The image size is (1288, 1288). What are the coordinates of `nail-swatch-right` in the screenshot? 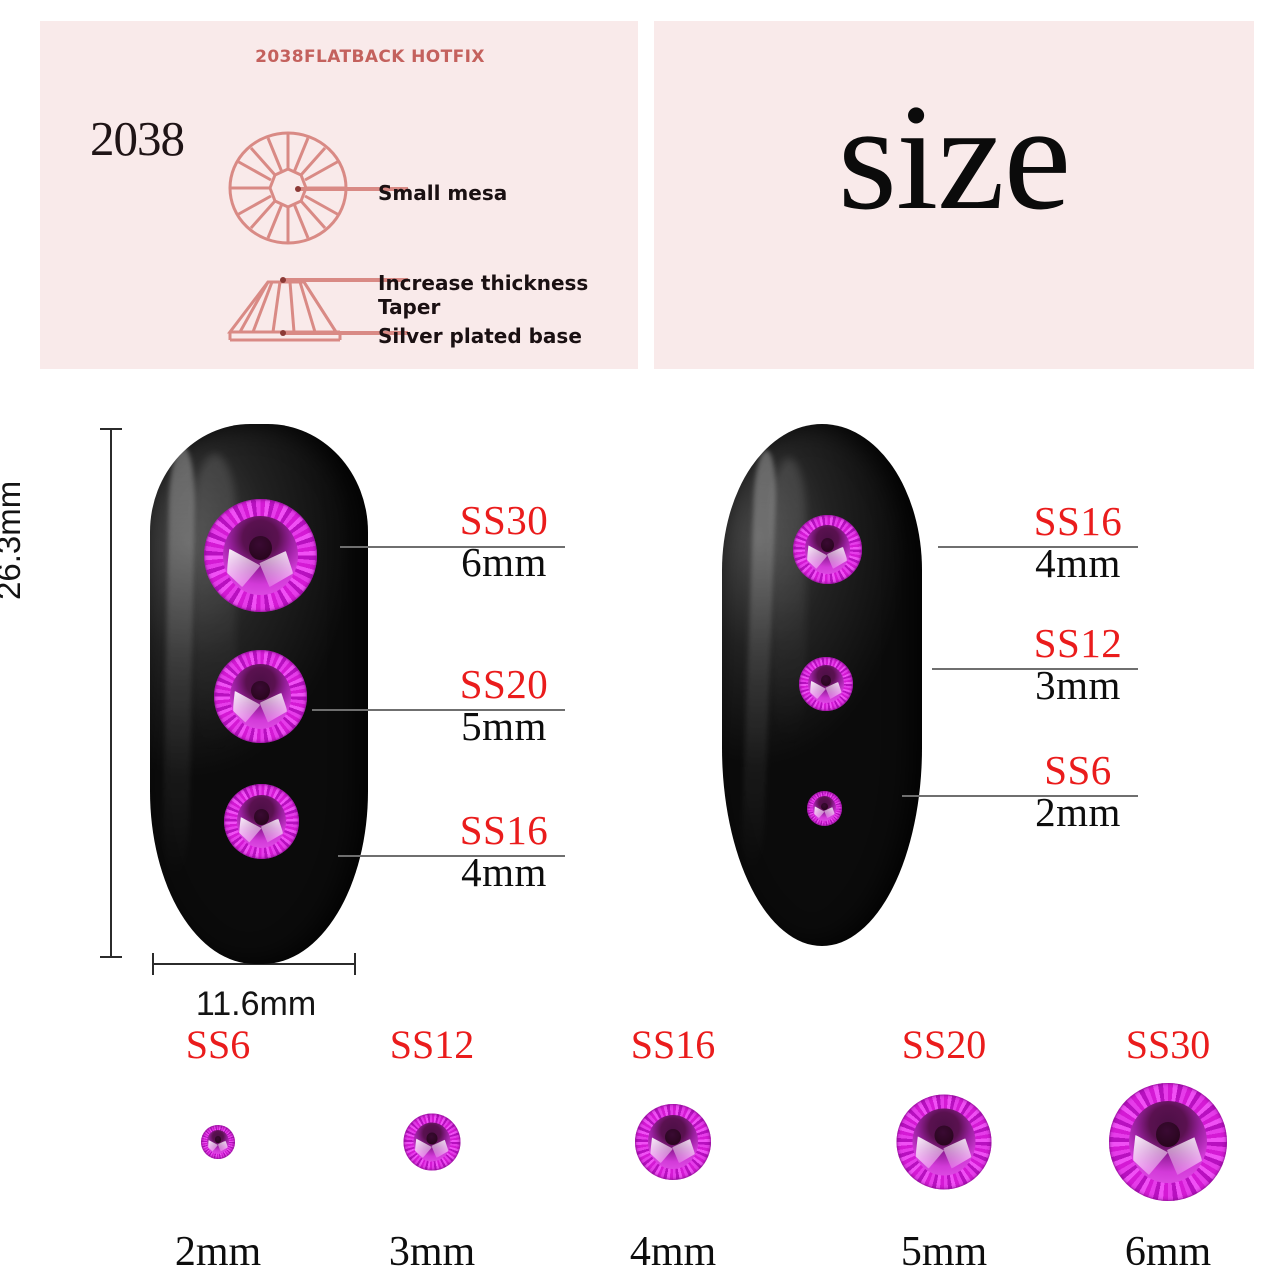 It's located at (822, 685).